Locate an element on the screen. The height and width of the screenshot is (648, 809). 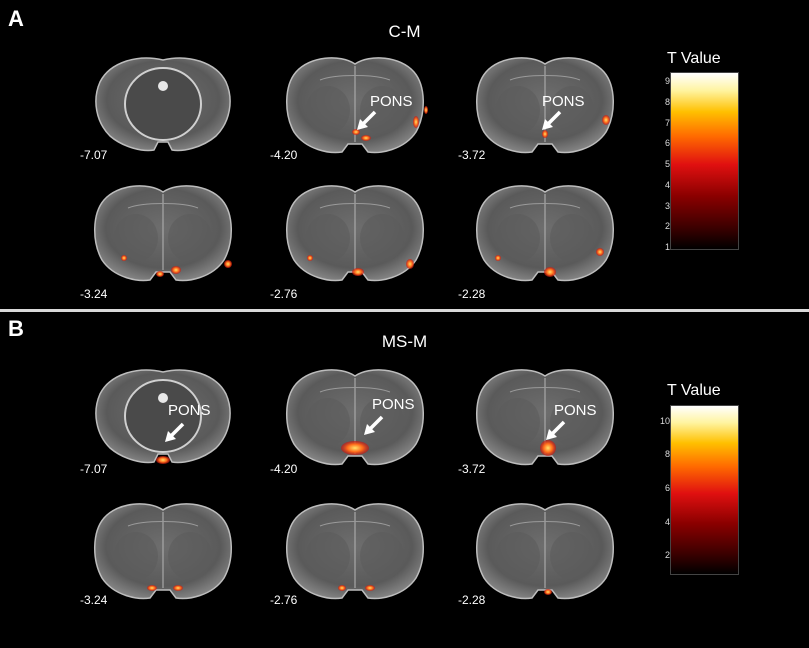
panel-divider is located at coordinates (404, 310).